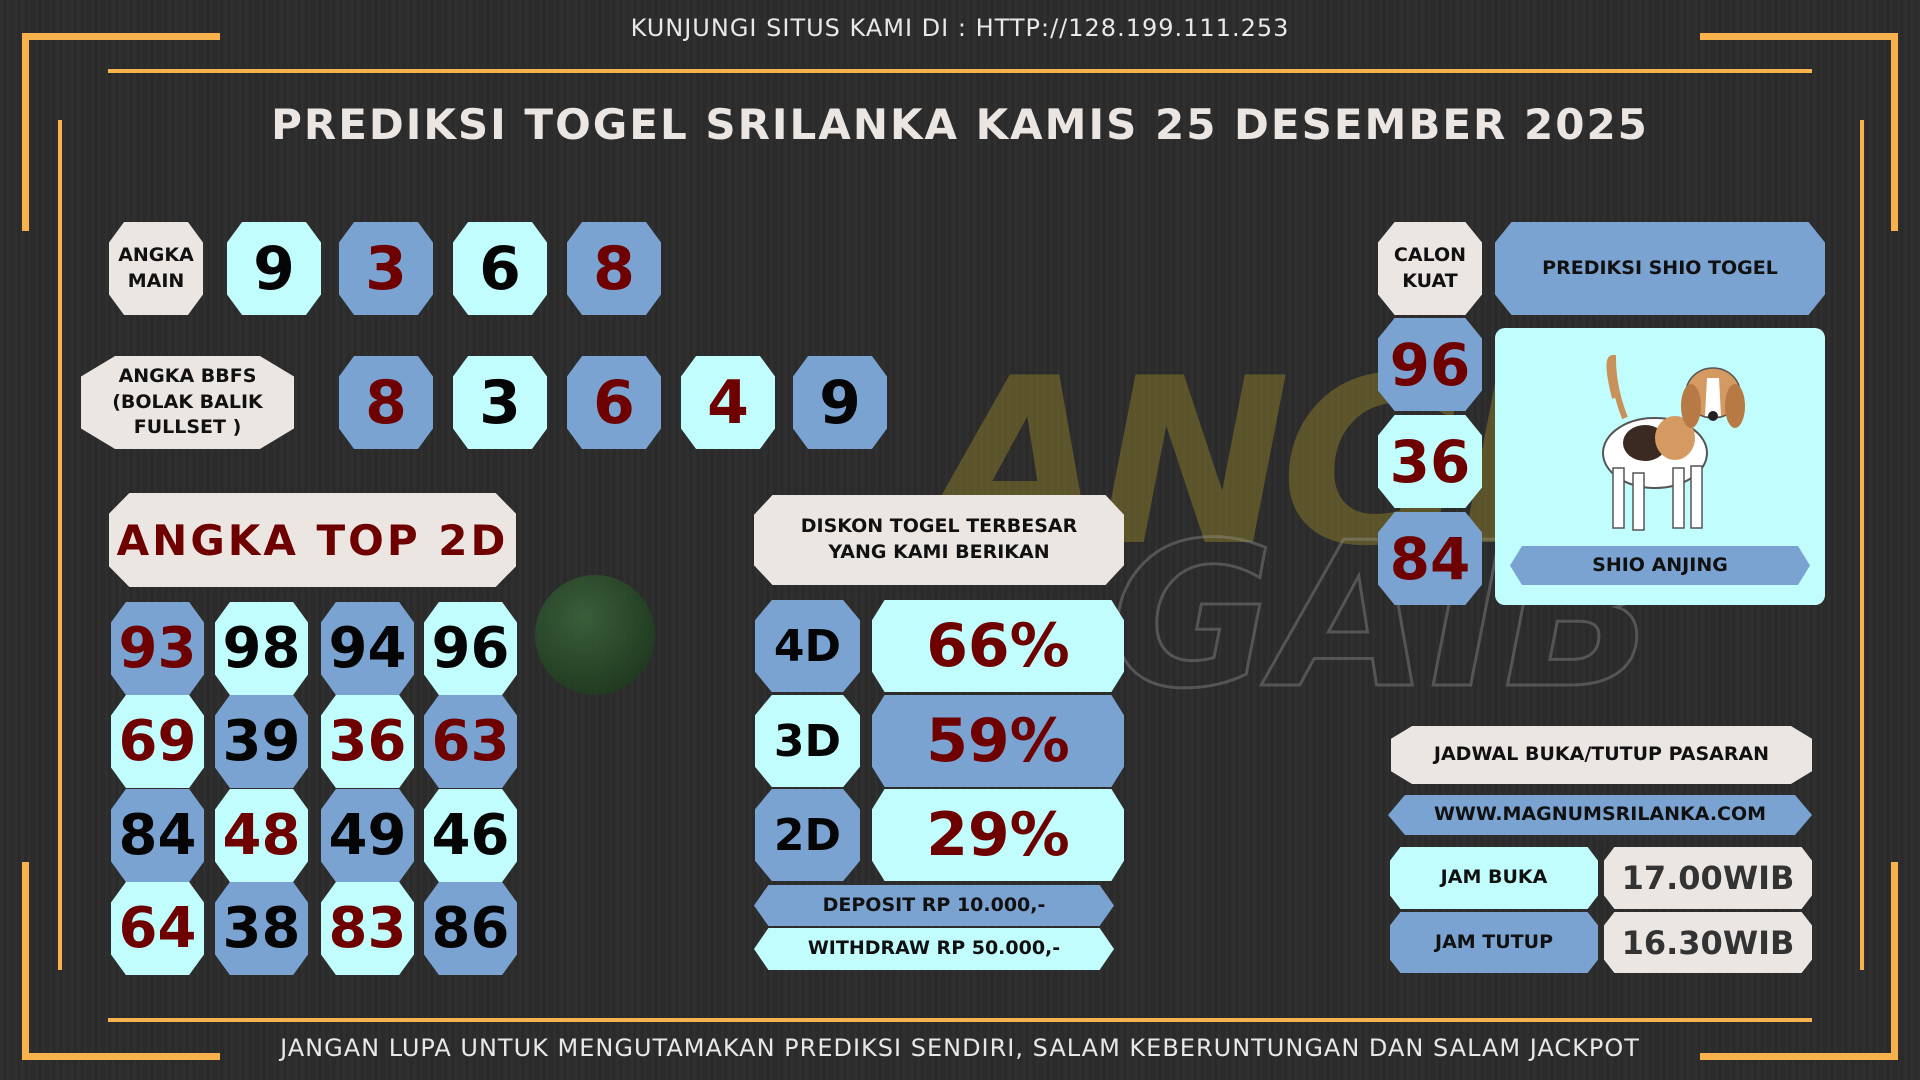 This screenshot has height=1080, width=1920. Describe the element at coordinates (934, 905) in the screenshot. I see `deposit-info: DEPOSIT RP 10.000,-` at that location.